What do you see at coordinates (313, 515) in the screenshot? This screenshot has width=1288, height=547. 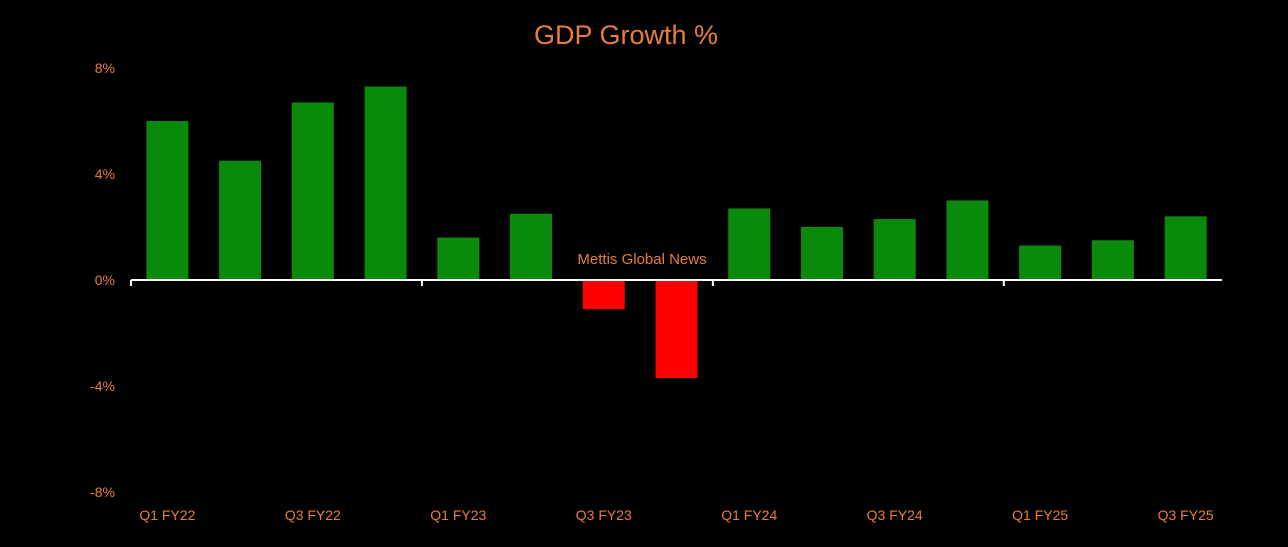 I see `x-tick-label: Q3 FY22` at bounding box center [313, 515].